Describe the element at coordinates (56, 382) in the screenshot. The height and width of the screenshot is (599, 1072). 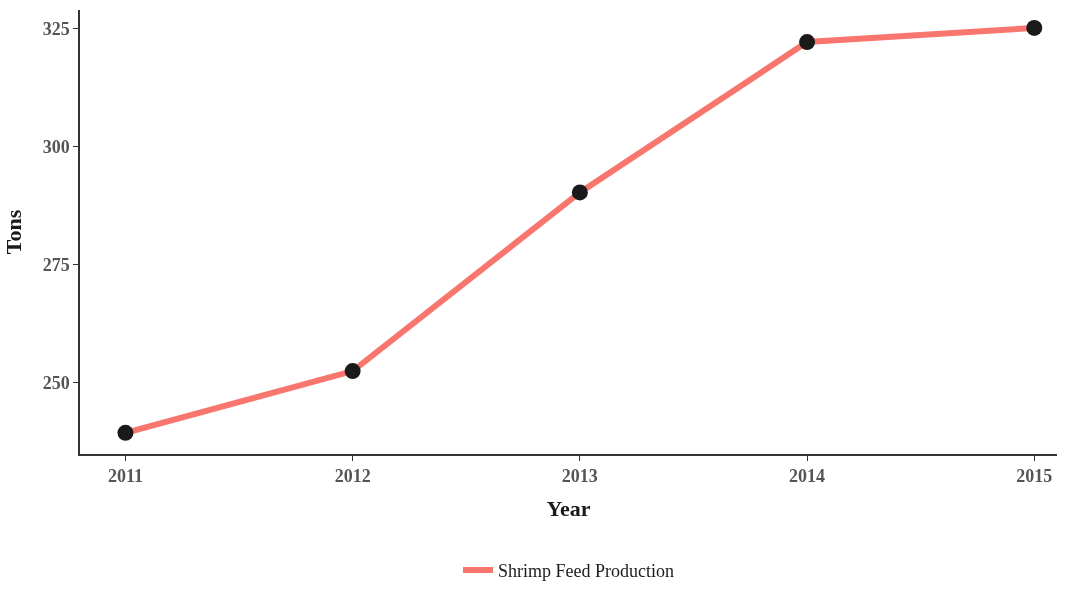
I see `y-tick-label: 250` at that location.